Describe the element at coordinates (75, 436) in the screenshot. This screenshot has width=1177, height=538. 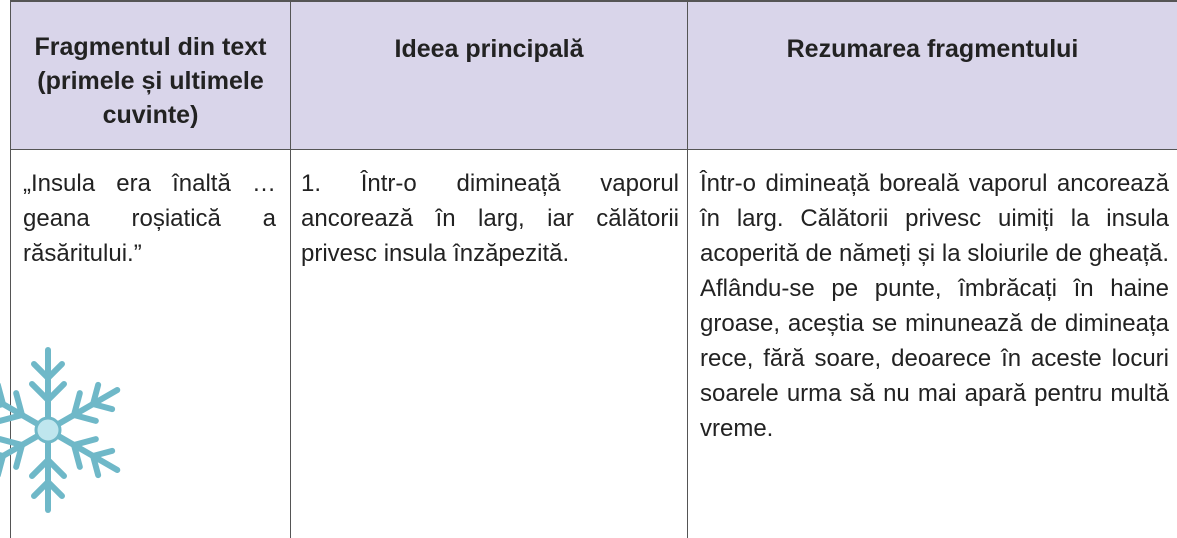
I see `snowflake-icon` at that location.